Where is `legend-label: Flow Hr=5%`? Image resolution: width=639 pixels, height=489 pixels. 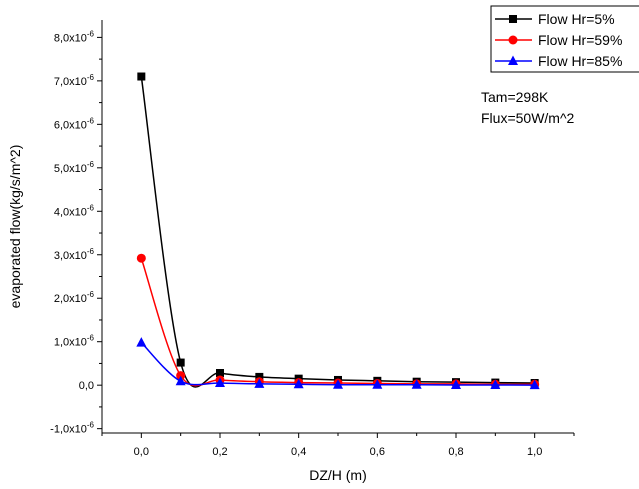 legend-label: Flow Hr=5% is located at coordinates (576, 19).